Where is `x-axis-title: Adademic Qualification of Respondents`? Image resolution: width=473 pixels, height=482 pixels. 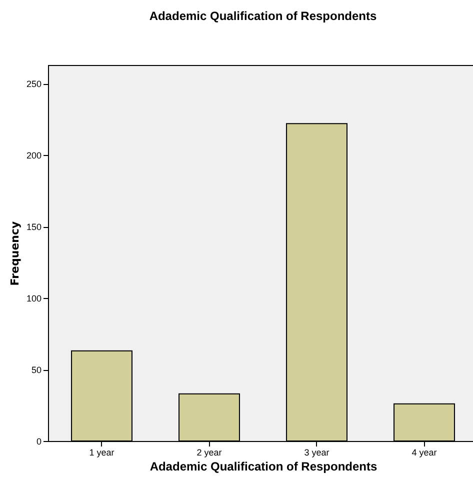 x-axis-title: Adademic Qualification of Respondents is located at coordinates (264, 467).